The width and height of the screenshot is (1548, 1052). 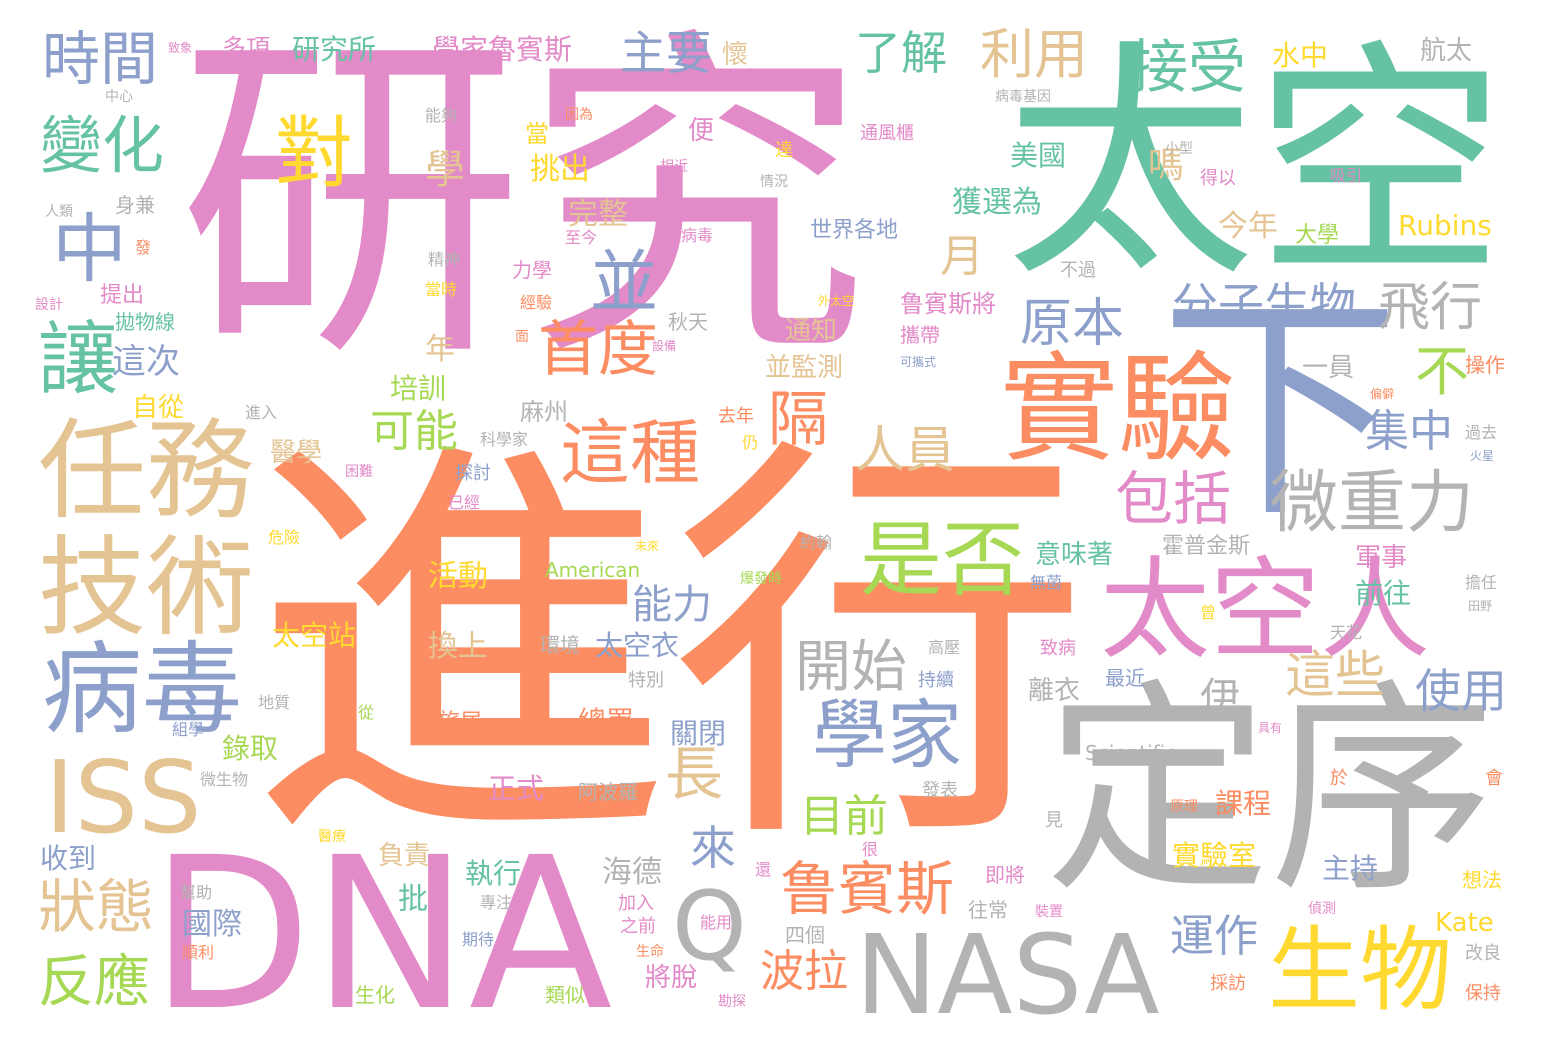 I want to click on word: 順利, so click(x=198, y=952).